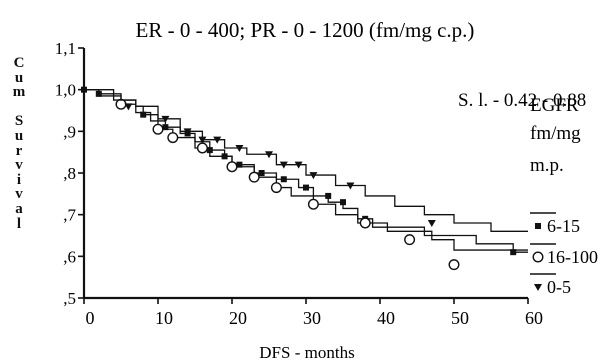 This screenshot has width=609, height=364. I want to click on x-tick-label: 50, so click(460, 318).